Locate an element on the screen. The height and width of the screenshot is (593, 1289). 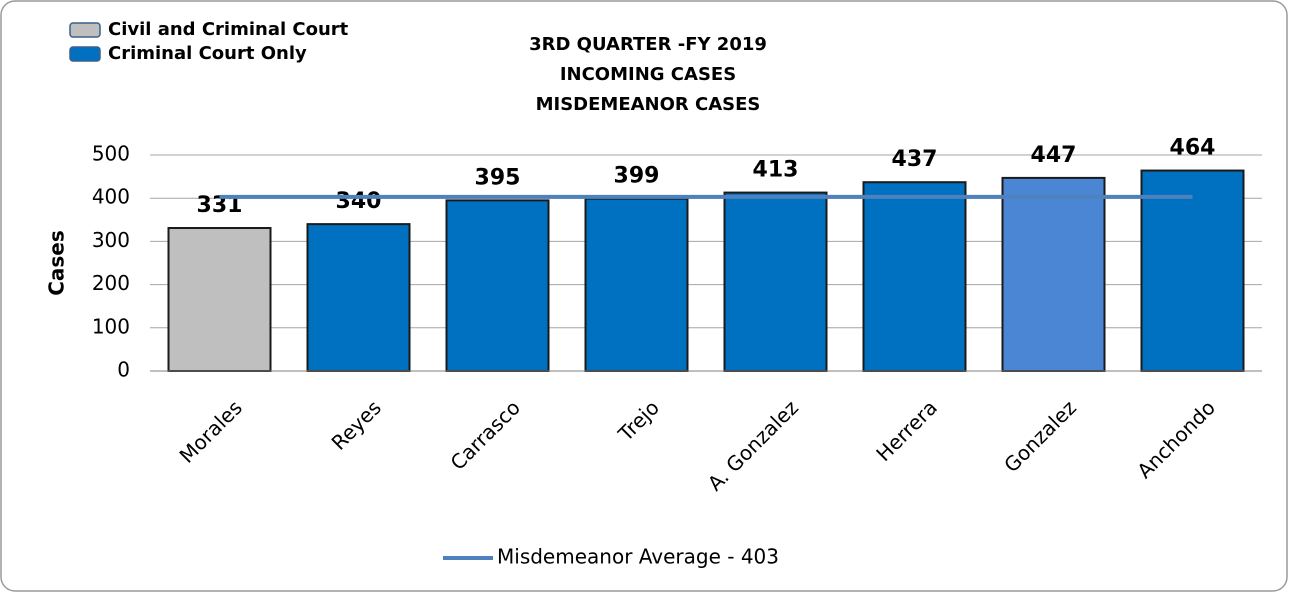
y-tick-label: 500 is located at coordinates (111, 154).